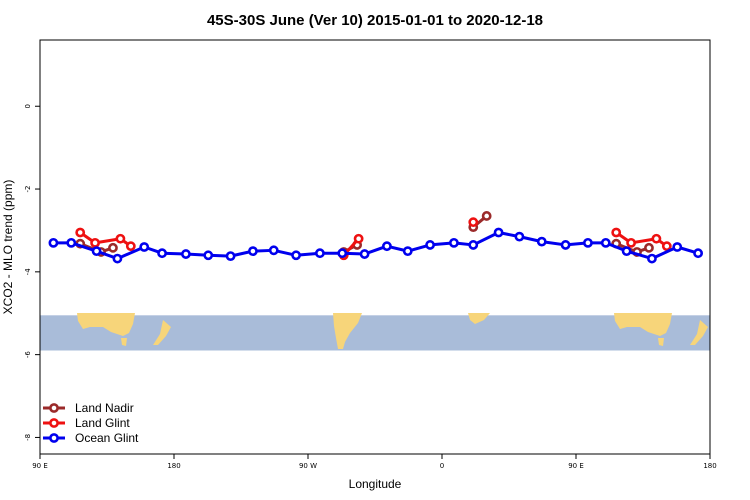 This screenshot has width=750, height=500. I want to click on x-tick-label: 0, so click(442, 466).